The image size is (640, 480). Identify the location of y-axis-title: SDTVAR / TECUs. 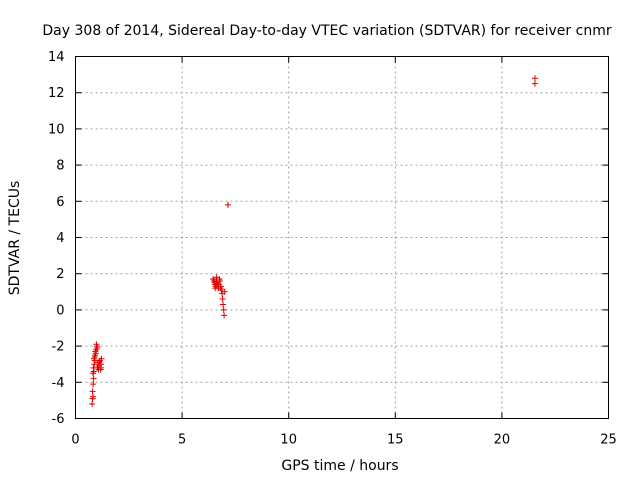
(15, 238).